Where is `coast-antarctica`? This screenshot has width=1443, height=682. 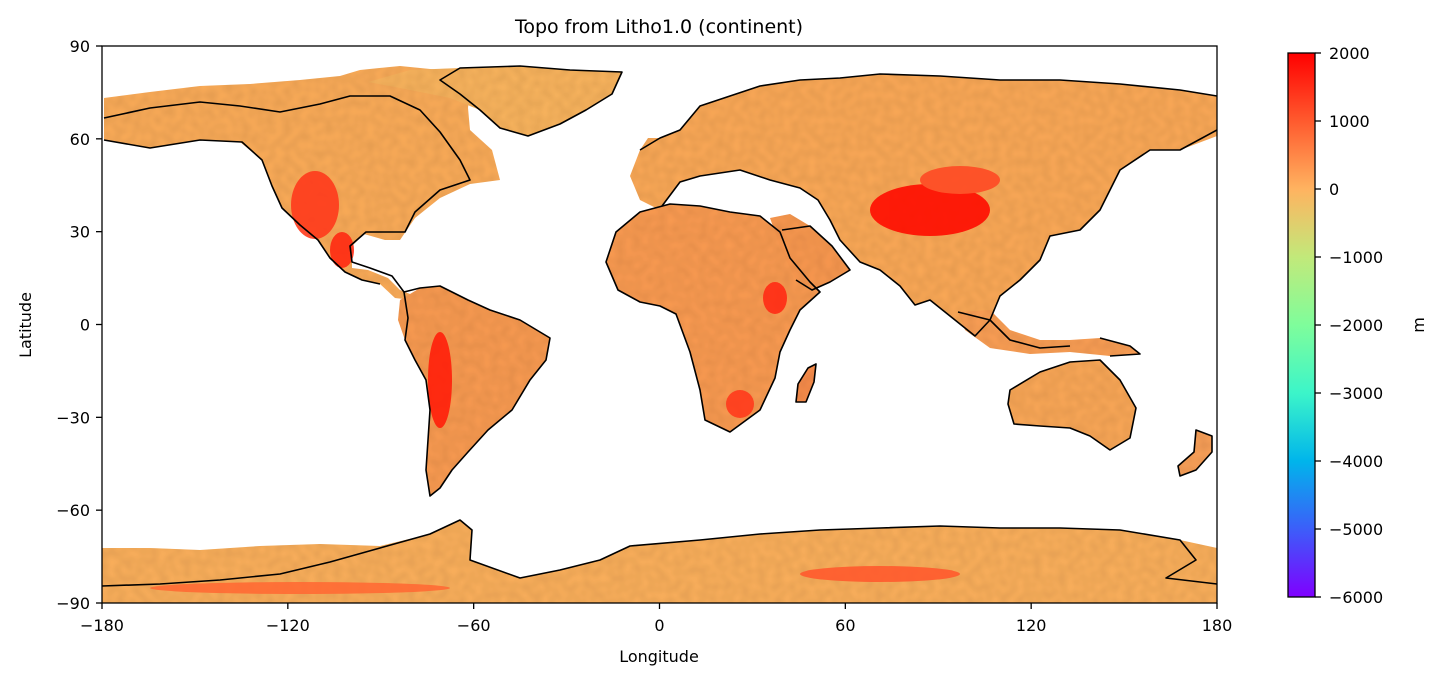 coast-antarctica is located at coordinates (659, 553).